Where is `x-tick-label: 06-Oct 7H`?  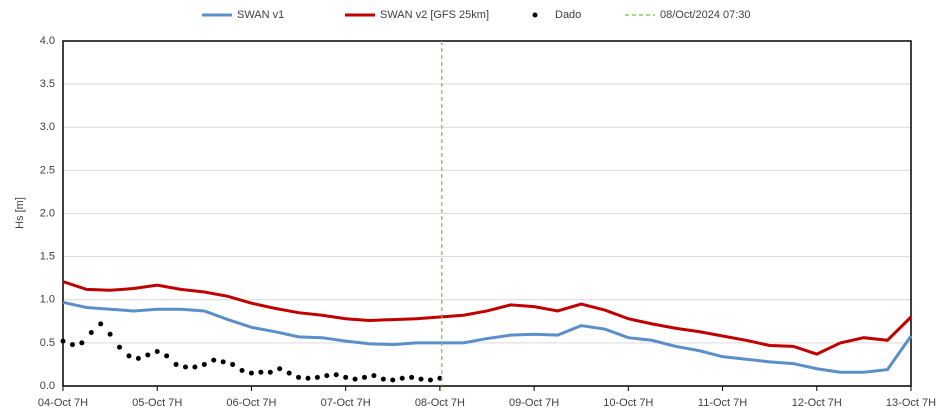 x-tick-label: 06-Oct 7H is located at coordinates (251, 403).